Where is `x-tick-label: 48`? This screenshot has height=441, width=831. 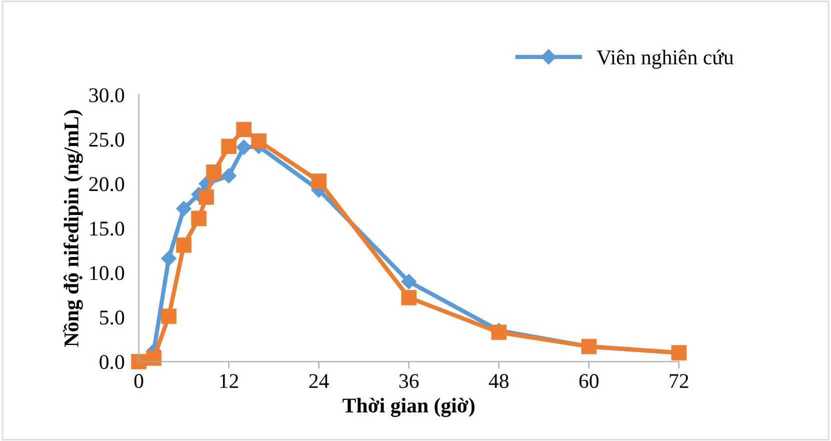 x-tick-label: 48 is located at coordinates (498, 381).